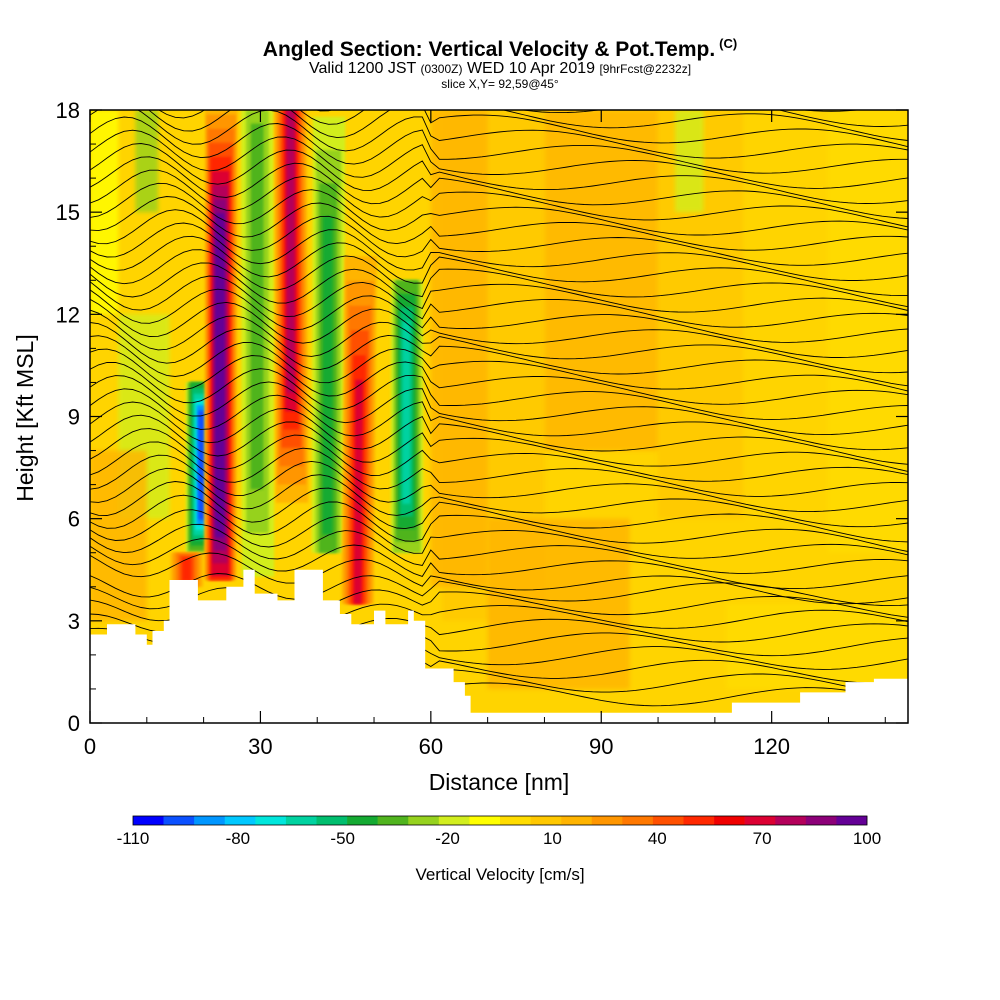 The image size is (1000, 1000). I want to click on x-axis-title: Distance [nm], so click(499, 782).